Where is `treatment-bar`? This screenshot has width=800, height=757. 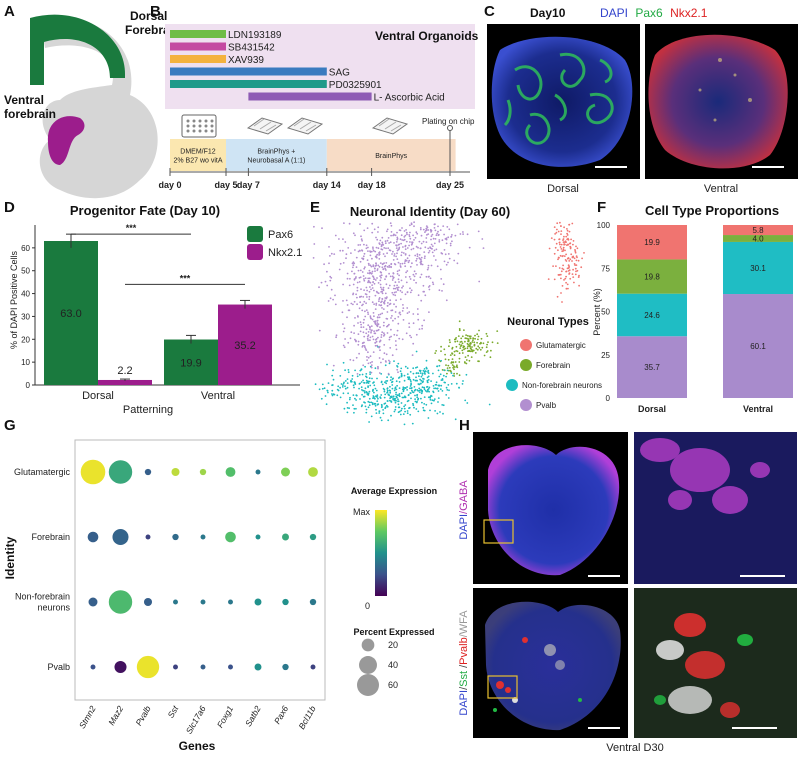
treatment-bar is located at coordinates (248, 71).